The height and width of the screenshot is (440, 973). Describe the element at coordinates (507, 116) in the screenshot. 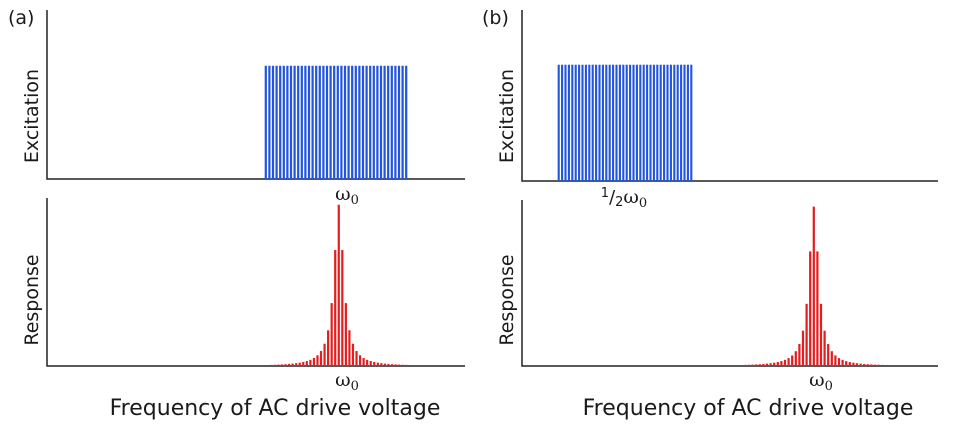

I see `panel-b-excitation-ylabel: Excitation` at that location.